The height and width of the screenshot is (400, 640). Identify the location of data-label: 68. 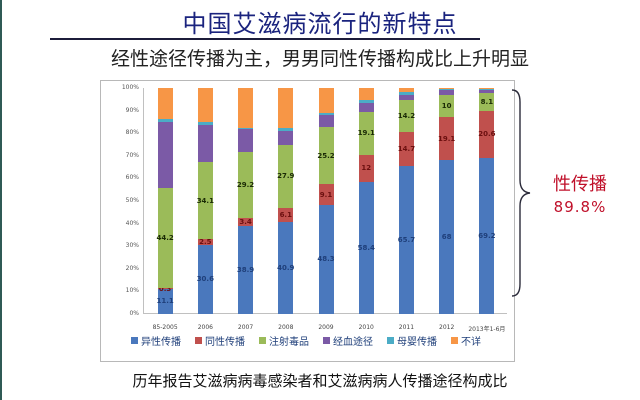
(446, 237).